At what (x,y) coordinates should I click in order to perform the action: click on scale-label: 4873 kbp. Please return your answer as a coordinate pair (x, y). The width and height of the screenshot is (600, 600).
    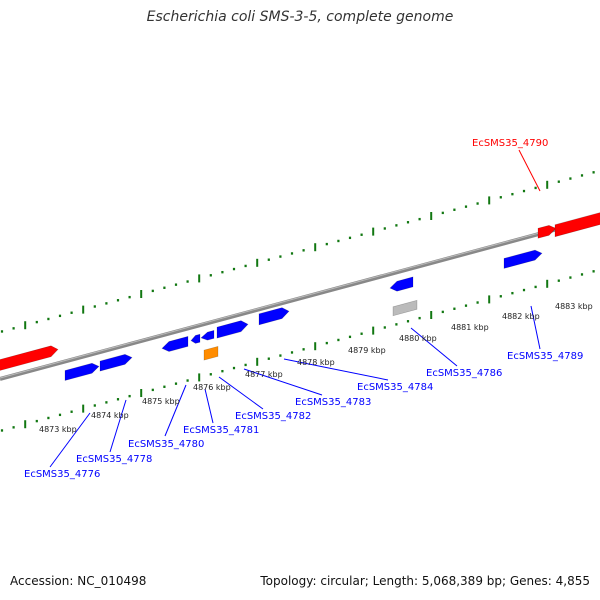
    Looking at the image, I should click on (58, 429).